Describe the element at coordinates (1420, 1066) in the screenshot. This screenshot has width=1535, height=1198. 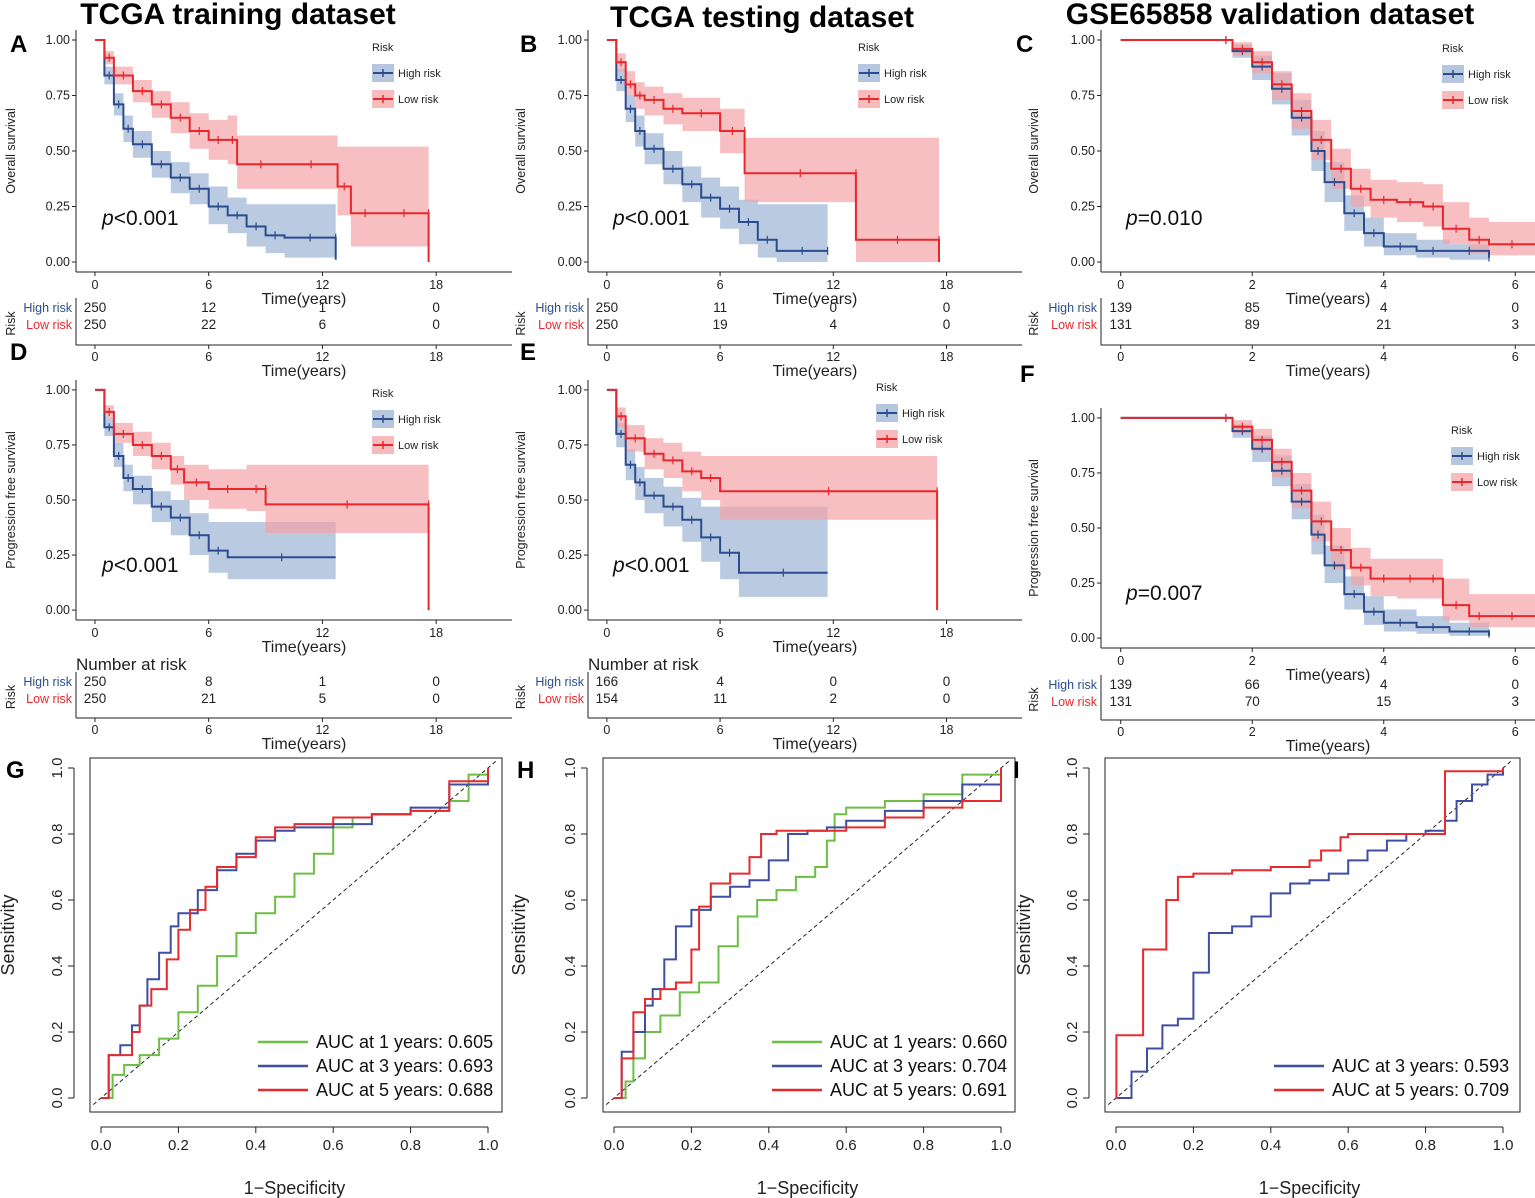
I see `roc-legend-label: AUC at 3 years: 0.593` at that location.